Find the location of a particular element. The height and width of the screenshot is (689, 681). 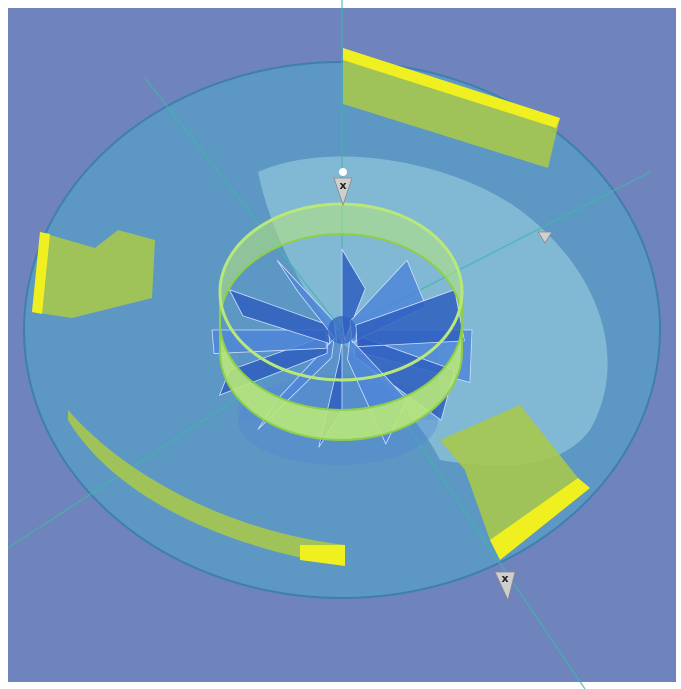

hub-center is located at coordinates (342, 330).